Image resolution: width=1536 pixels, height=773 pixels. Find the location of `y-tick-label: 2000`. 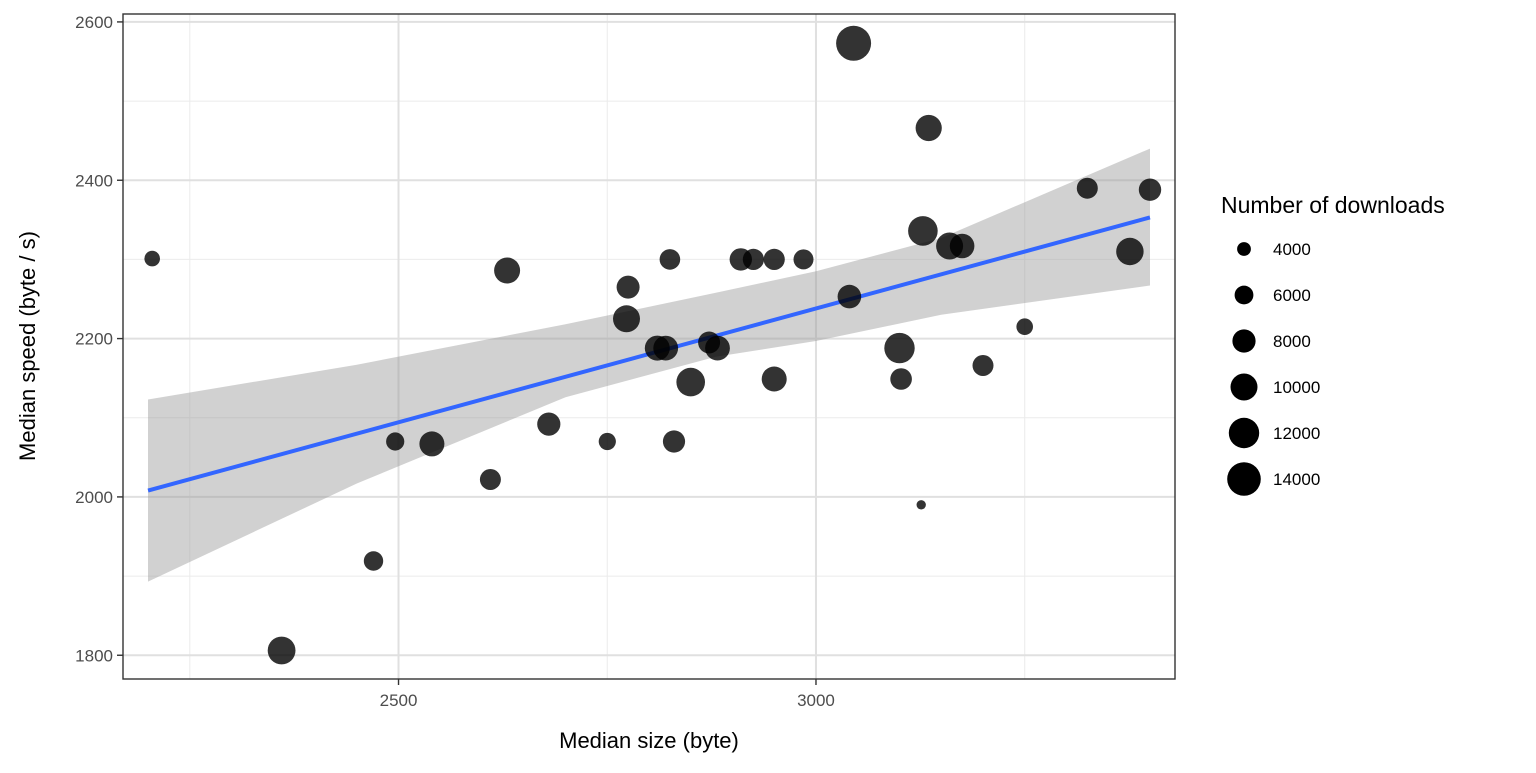

y-tick-label: 2000 is located at coordinates (94, 497).